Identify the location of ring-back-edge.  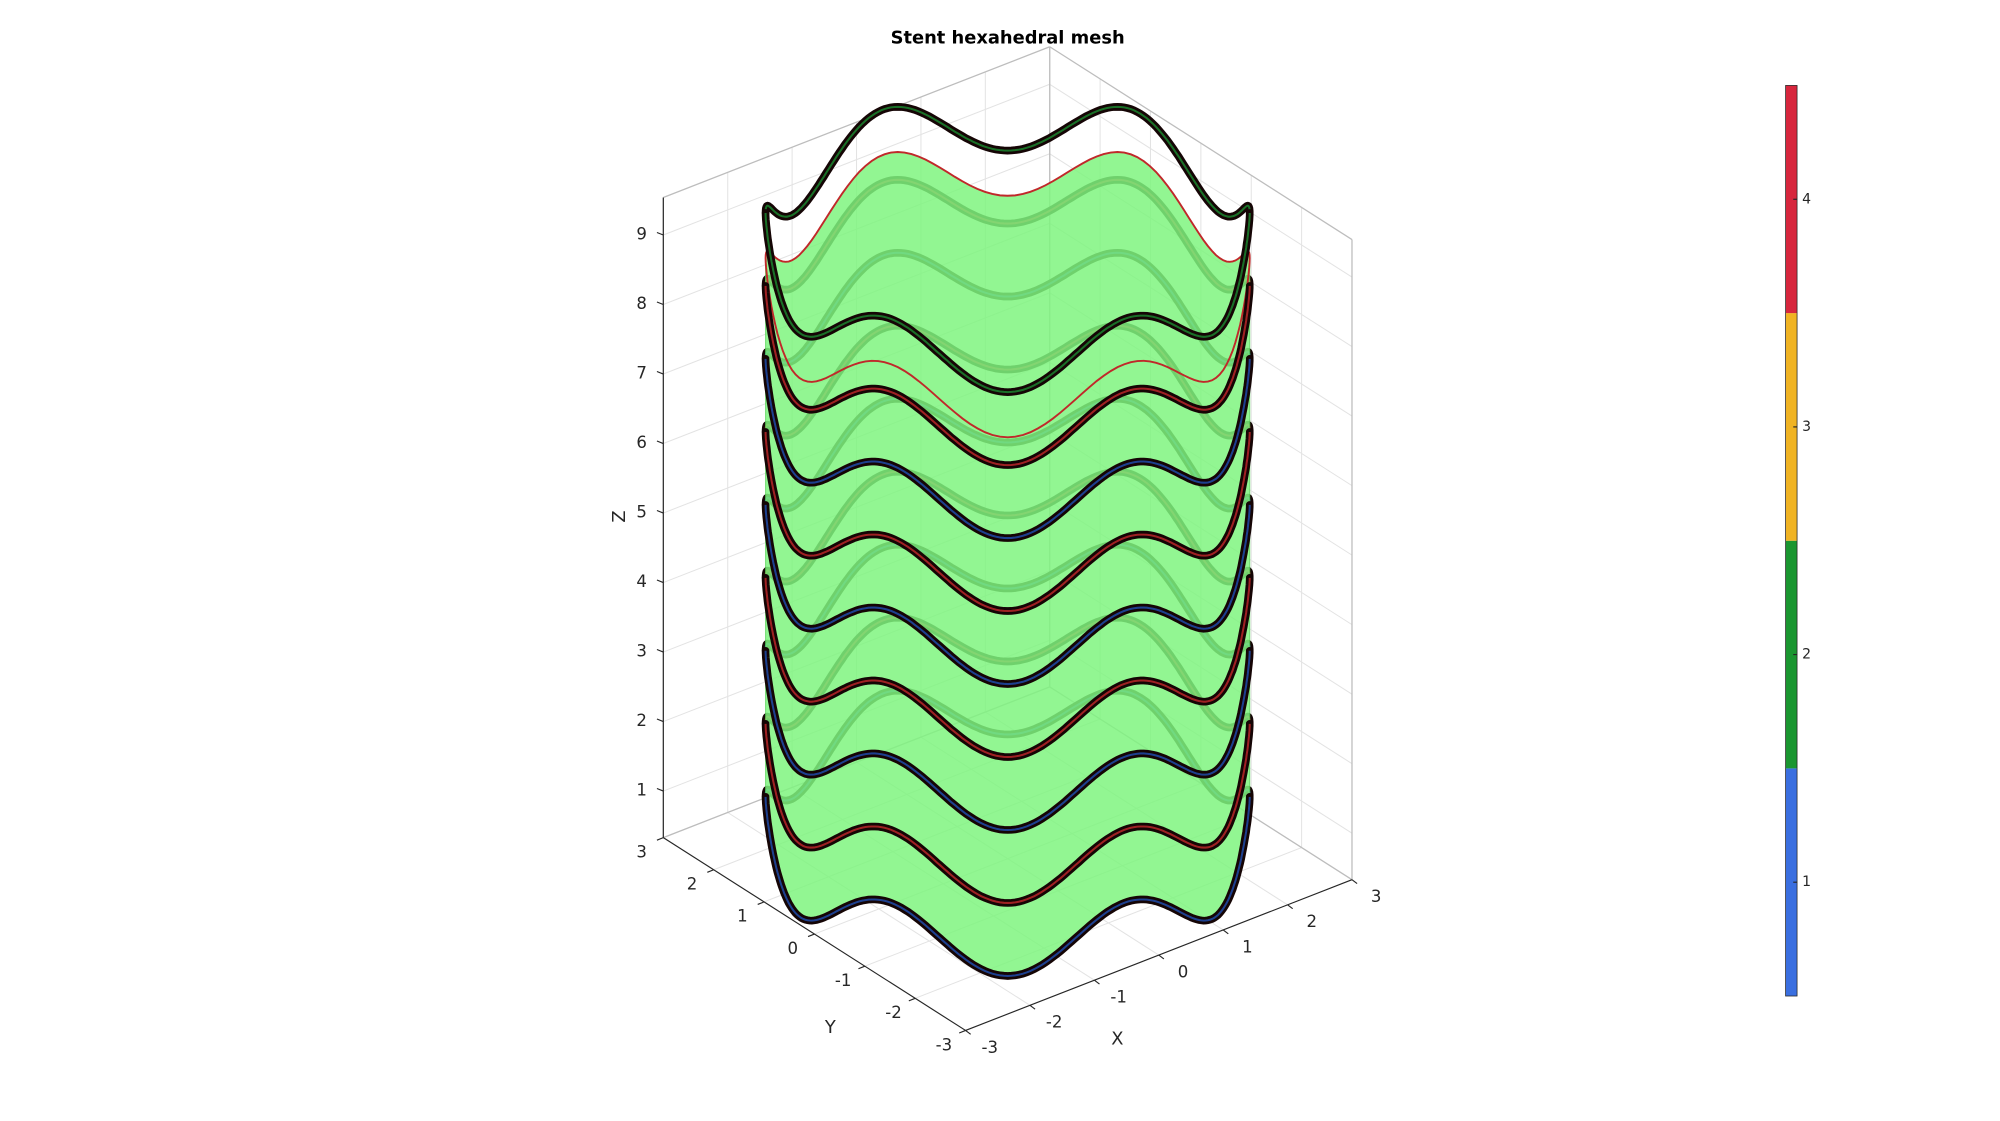
(1007, 161).